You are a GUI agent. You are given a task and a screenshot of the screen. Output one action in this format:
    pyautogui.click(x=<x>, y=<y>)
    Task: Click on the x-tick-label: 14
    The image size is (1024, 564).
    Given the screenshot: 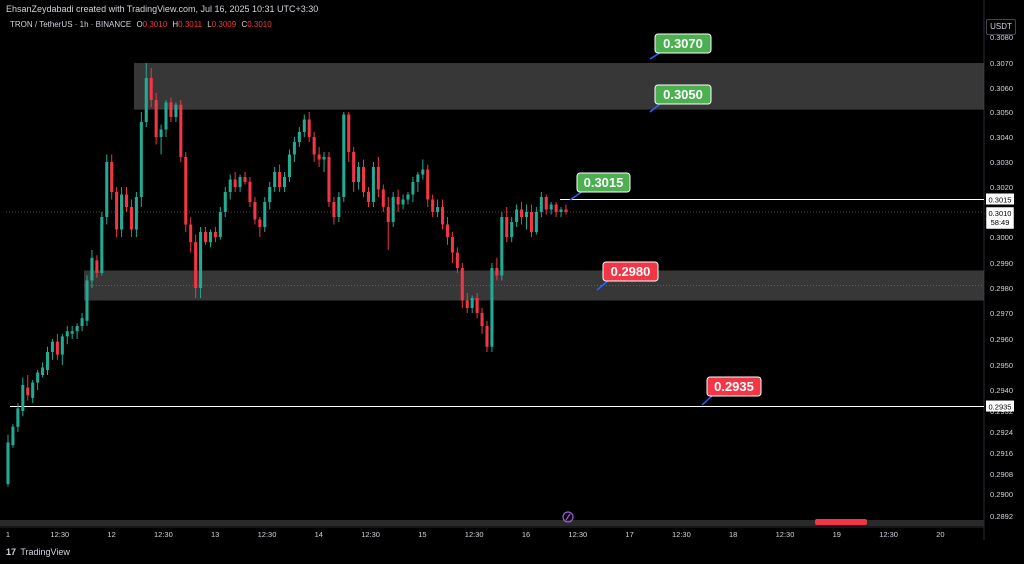 What is the action you would take?
    pyautogui.click(x=319, y=534)
    